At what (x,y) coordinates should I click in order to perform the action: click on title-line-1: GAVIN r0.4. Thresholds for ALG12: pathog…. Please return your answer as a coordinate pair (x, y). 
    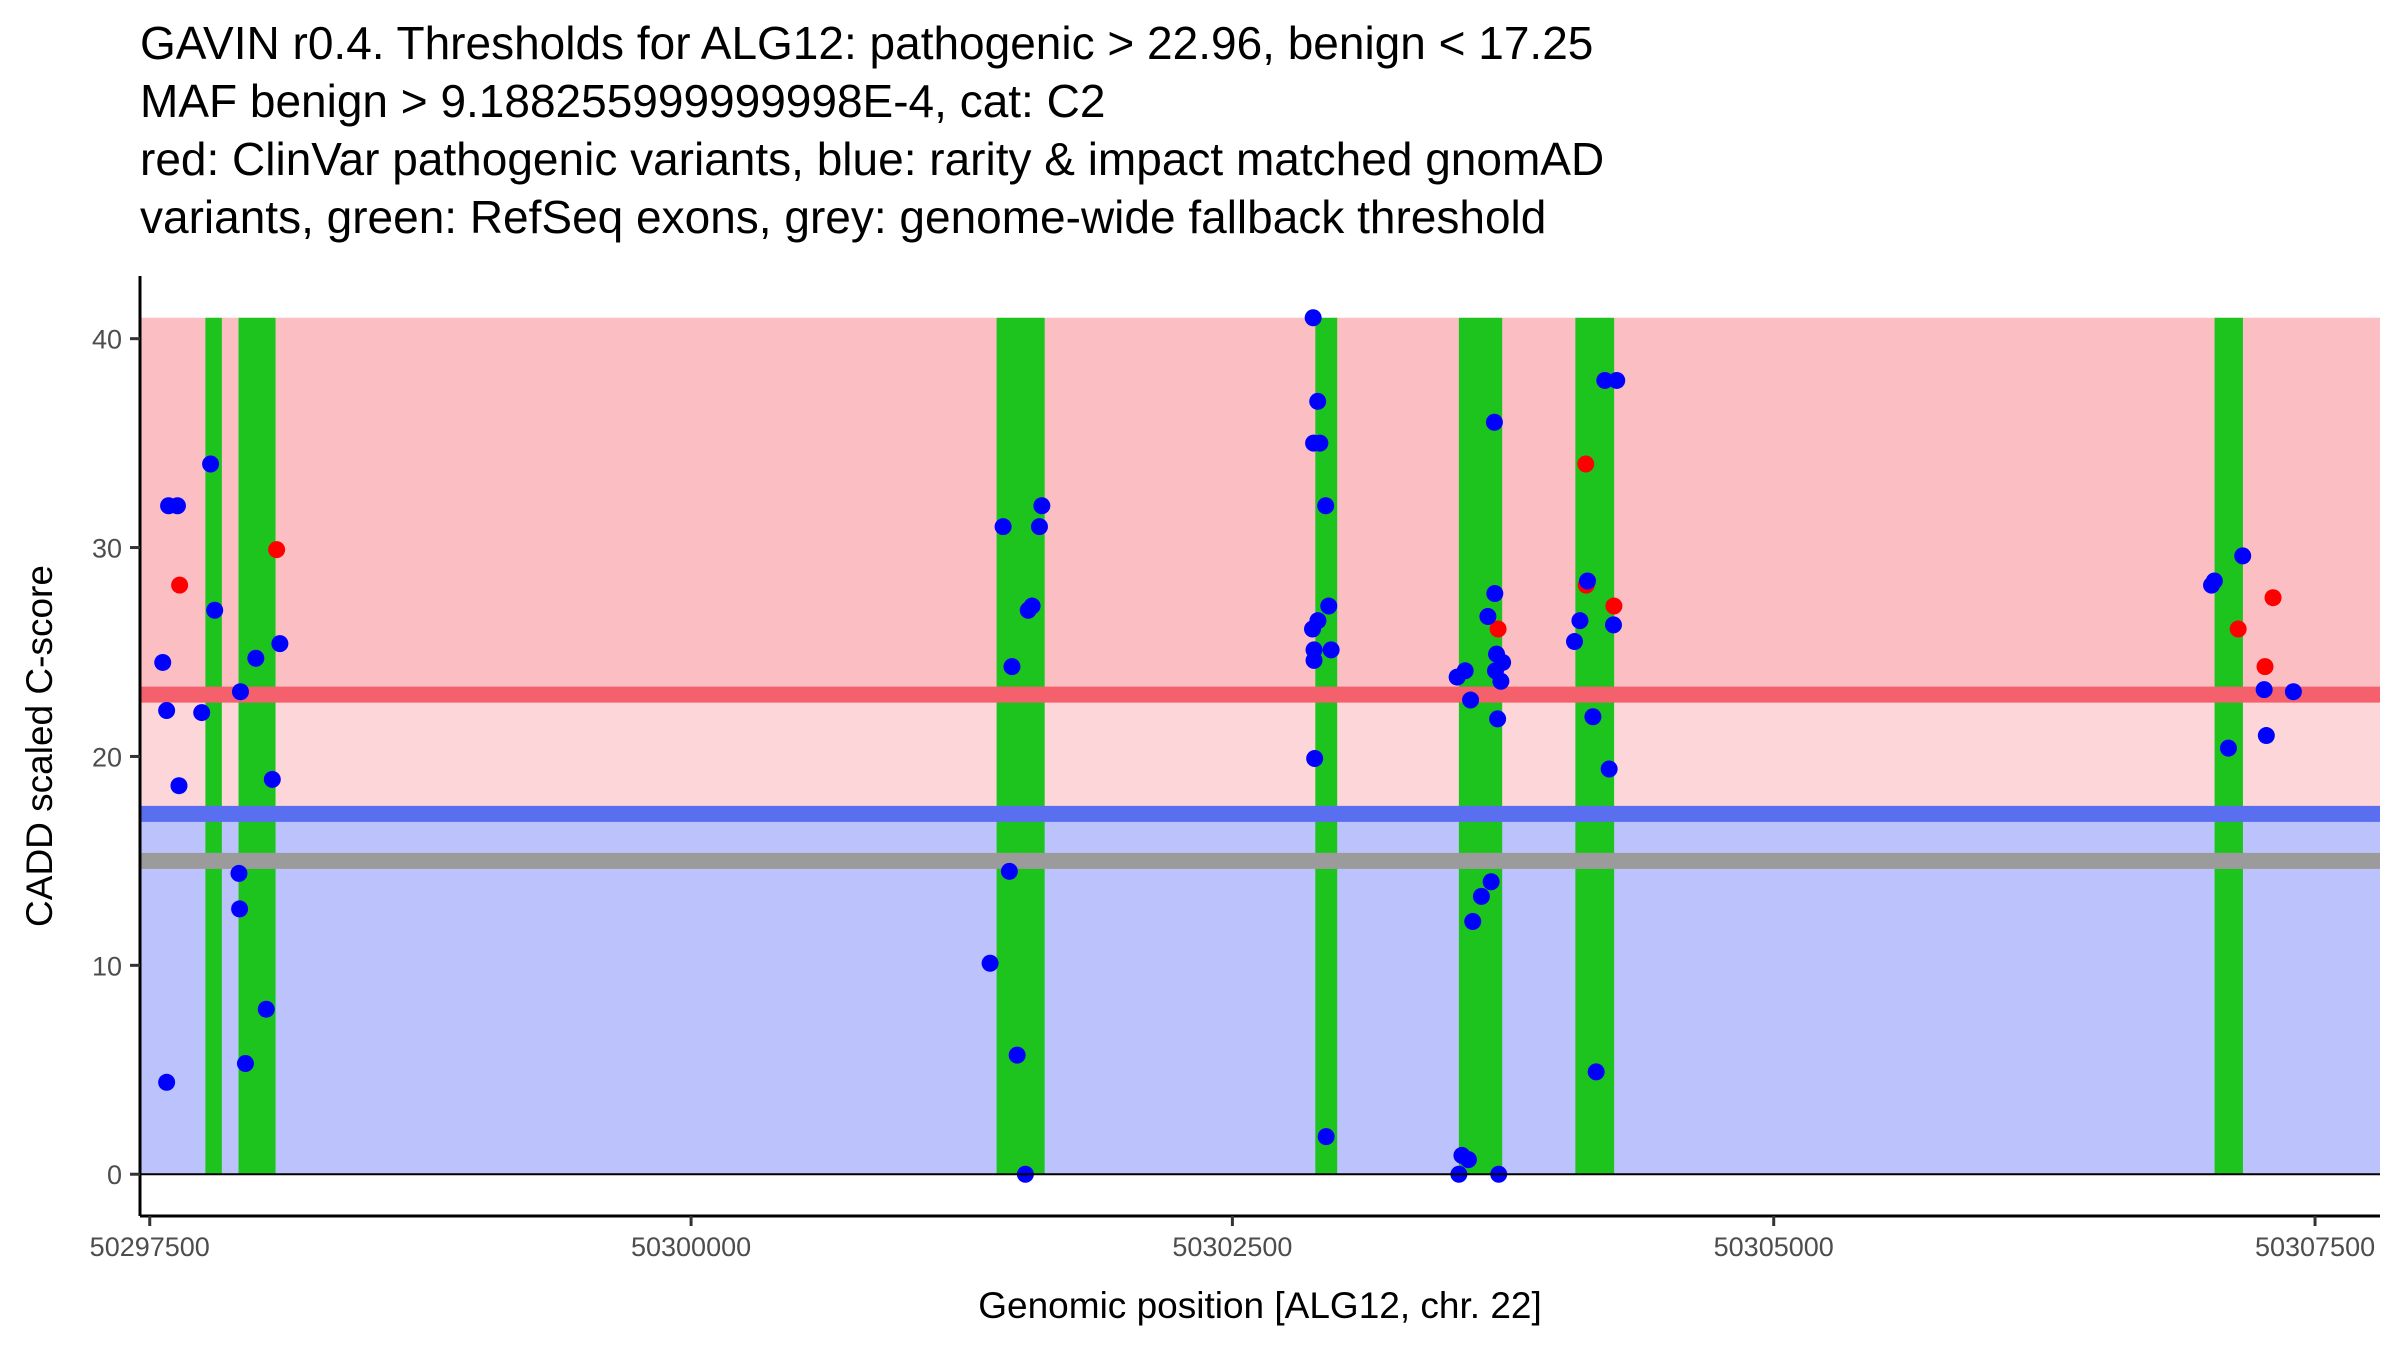
    Looking at the image, I should click on (867, 43).